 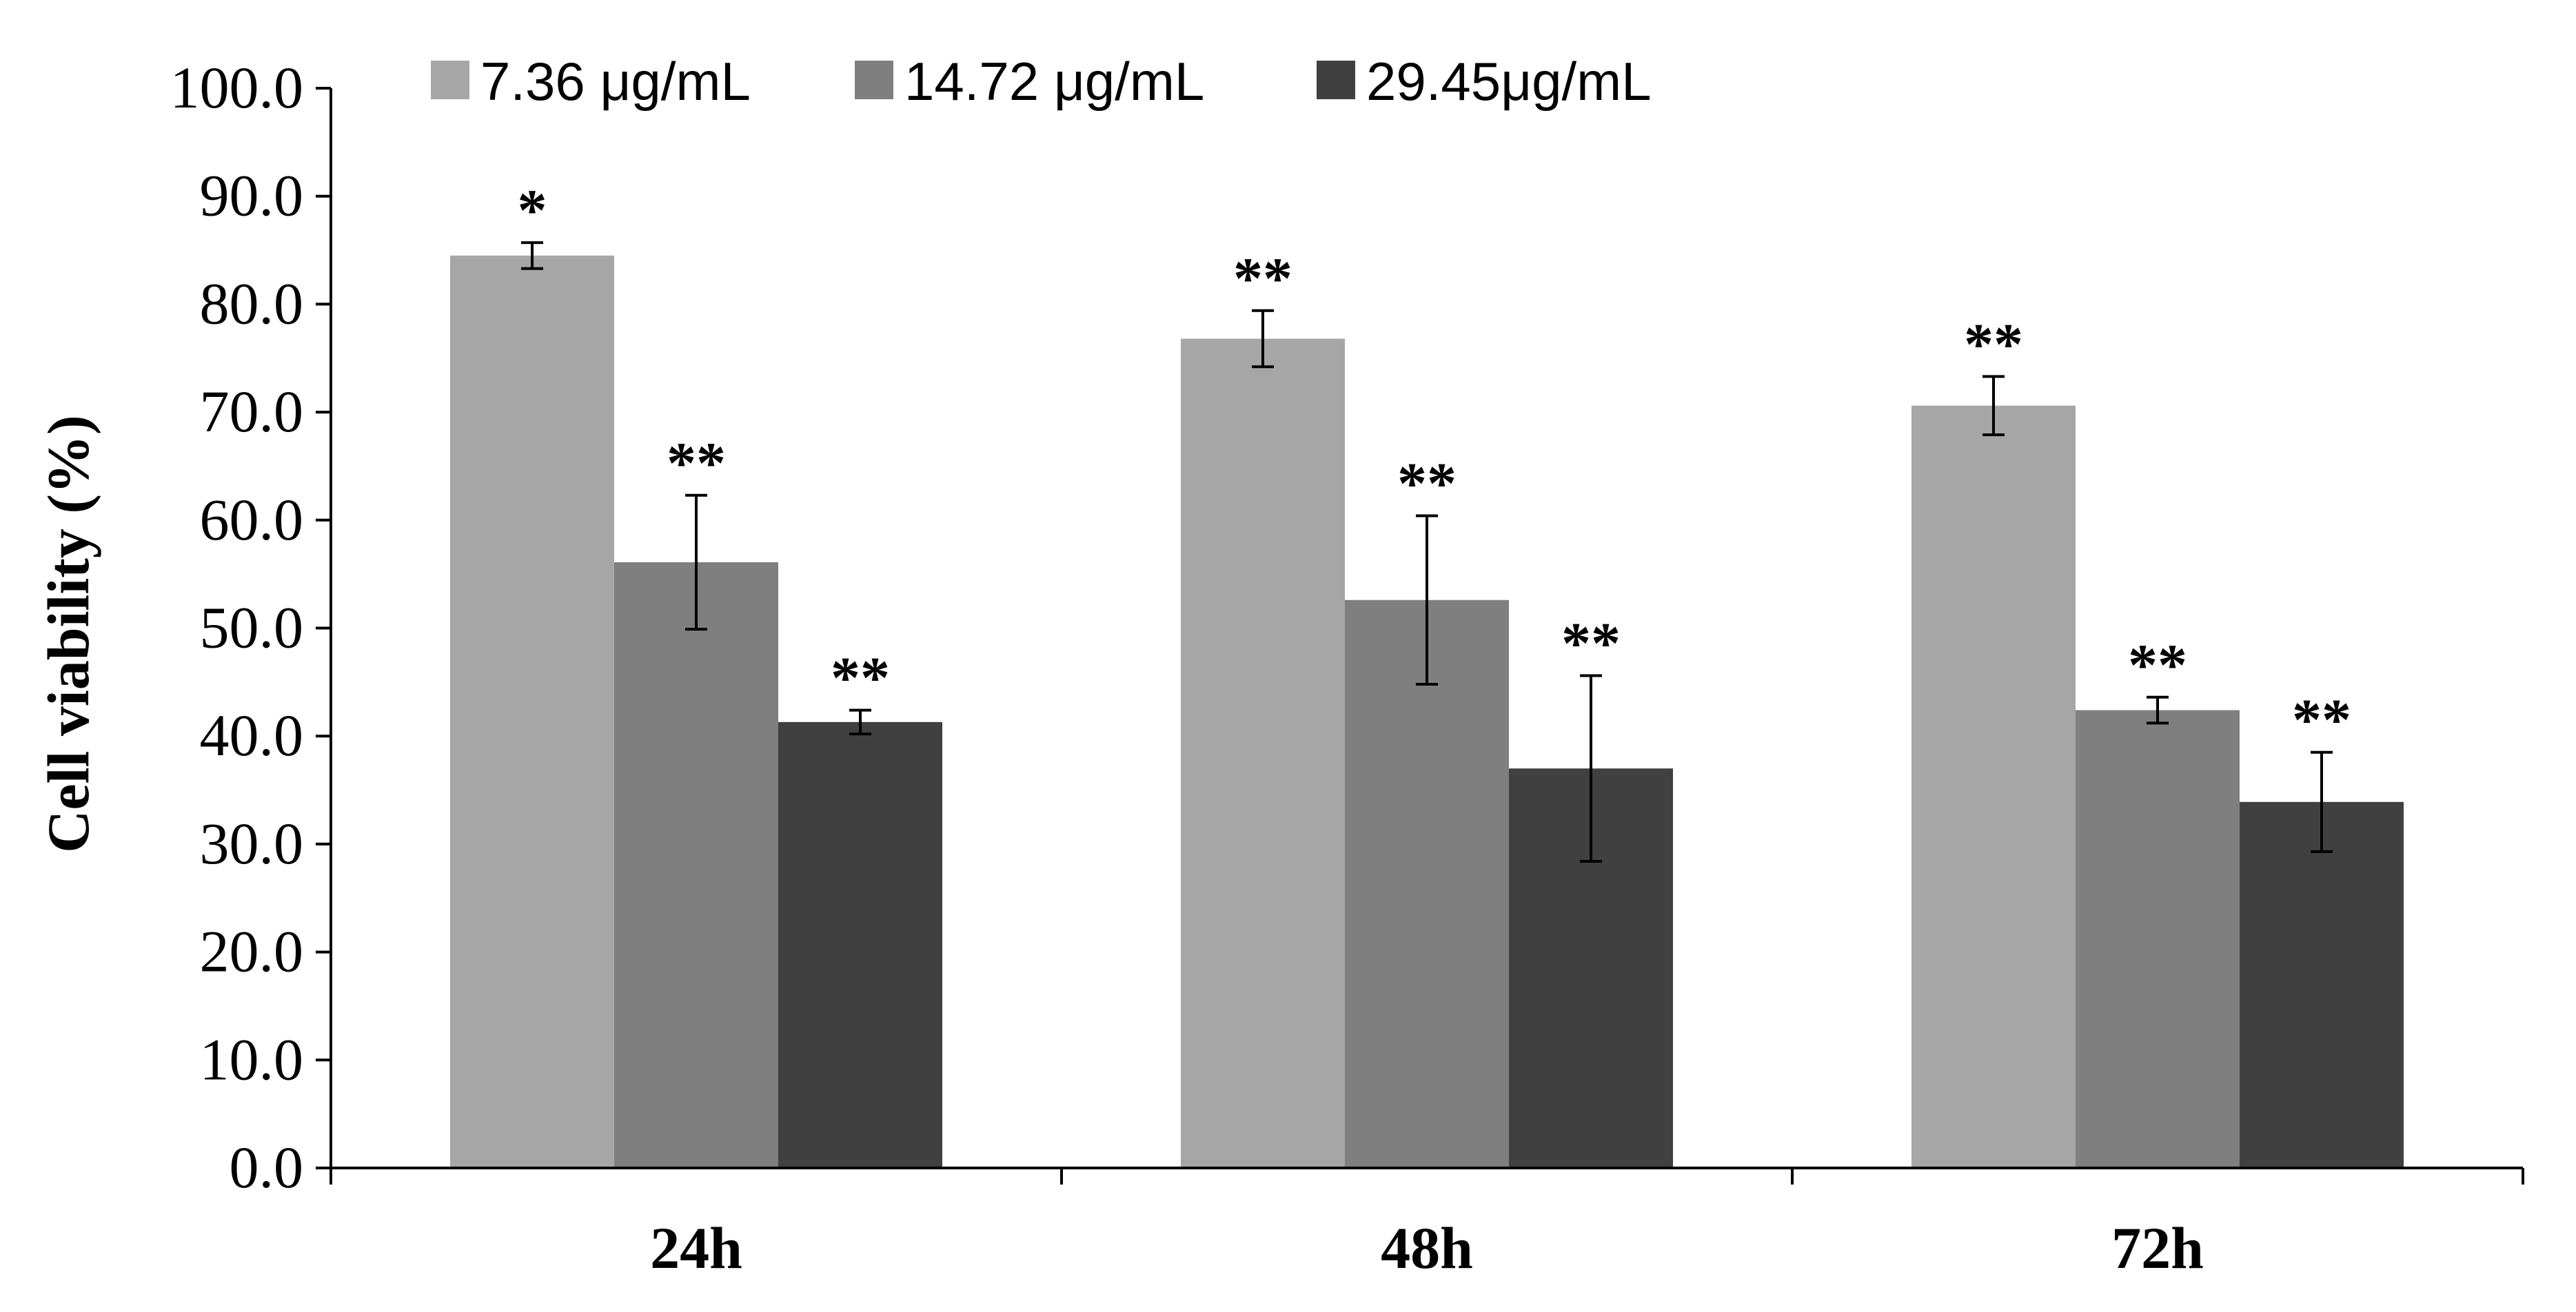 What do you see at coordinates (252, 843) in the screenshot?
I see `y-tick-label: 30.0` at bounding box center [252, 843].